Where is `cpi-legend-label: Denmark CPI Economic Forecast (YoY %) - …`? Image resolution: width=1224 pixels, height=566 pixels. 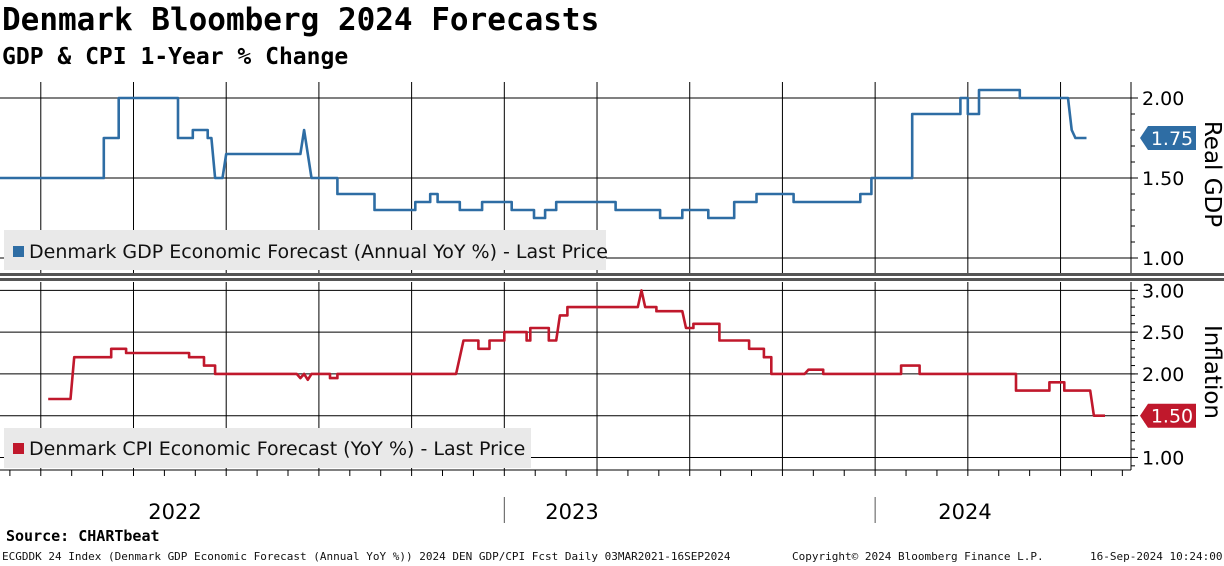
cpi-legend-label: Denmark CPI Economic Forecast (YoY %) - … is located at coordinates (277, 449).